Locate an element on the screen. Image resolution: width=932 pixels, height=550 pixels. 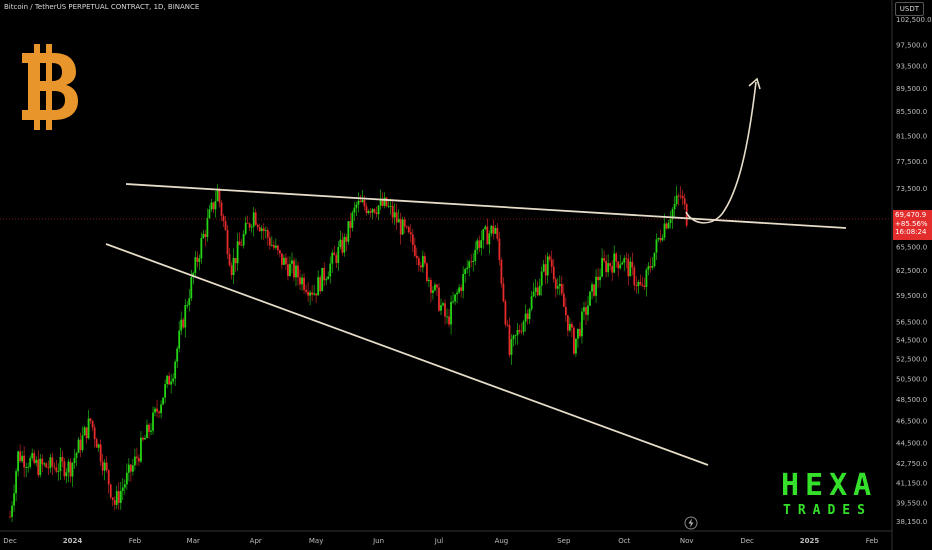
x-tick-label: Aug is located at coordinates (502, 541).